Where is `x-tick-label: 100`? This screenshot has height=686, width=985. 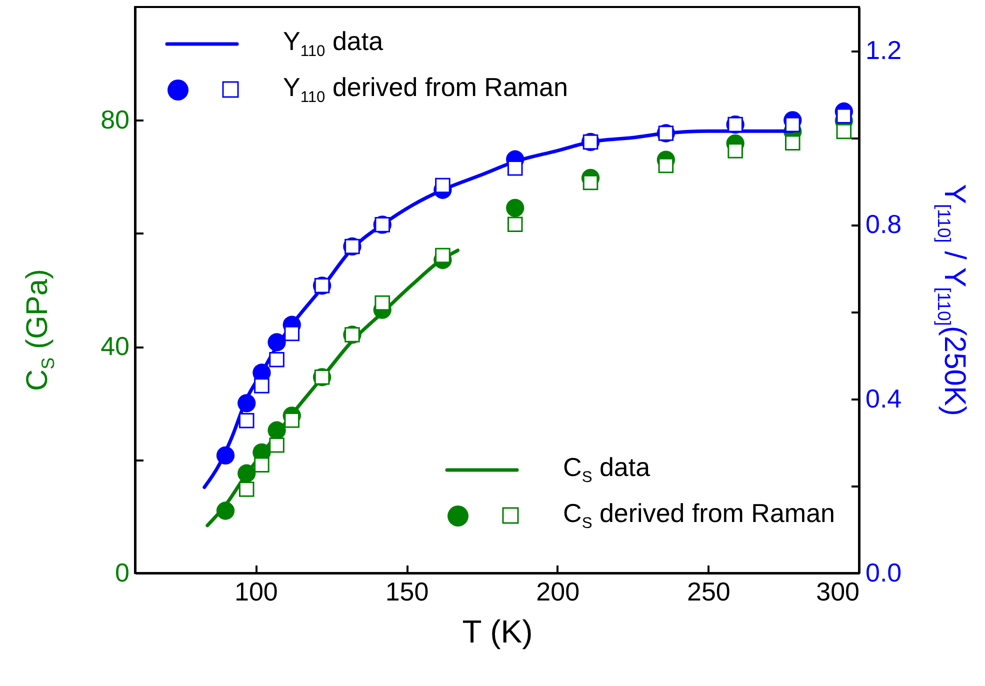
x-tick-label: 100 is located at coordinates (256, 591).